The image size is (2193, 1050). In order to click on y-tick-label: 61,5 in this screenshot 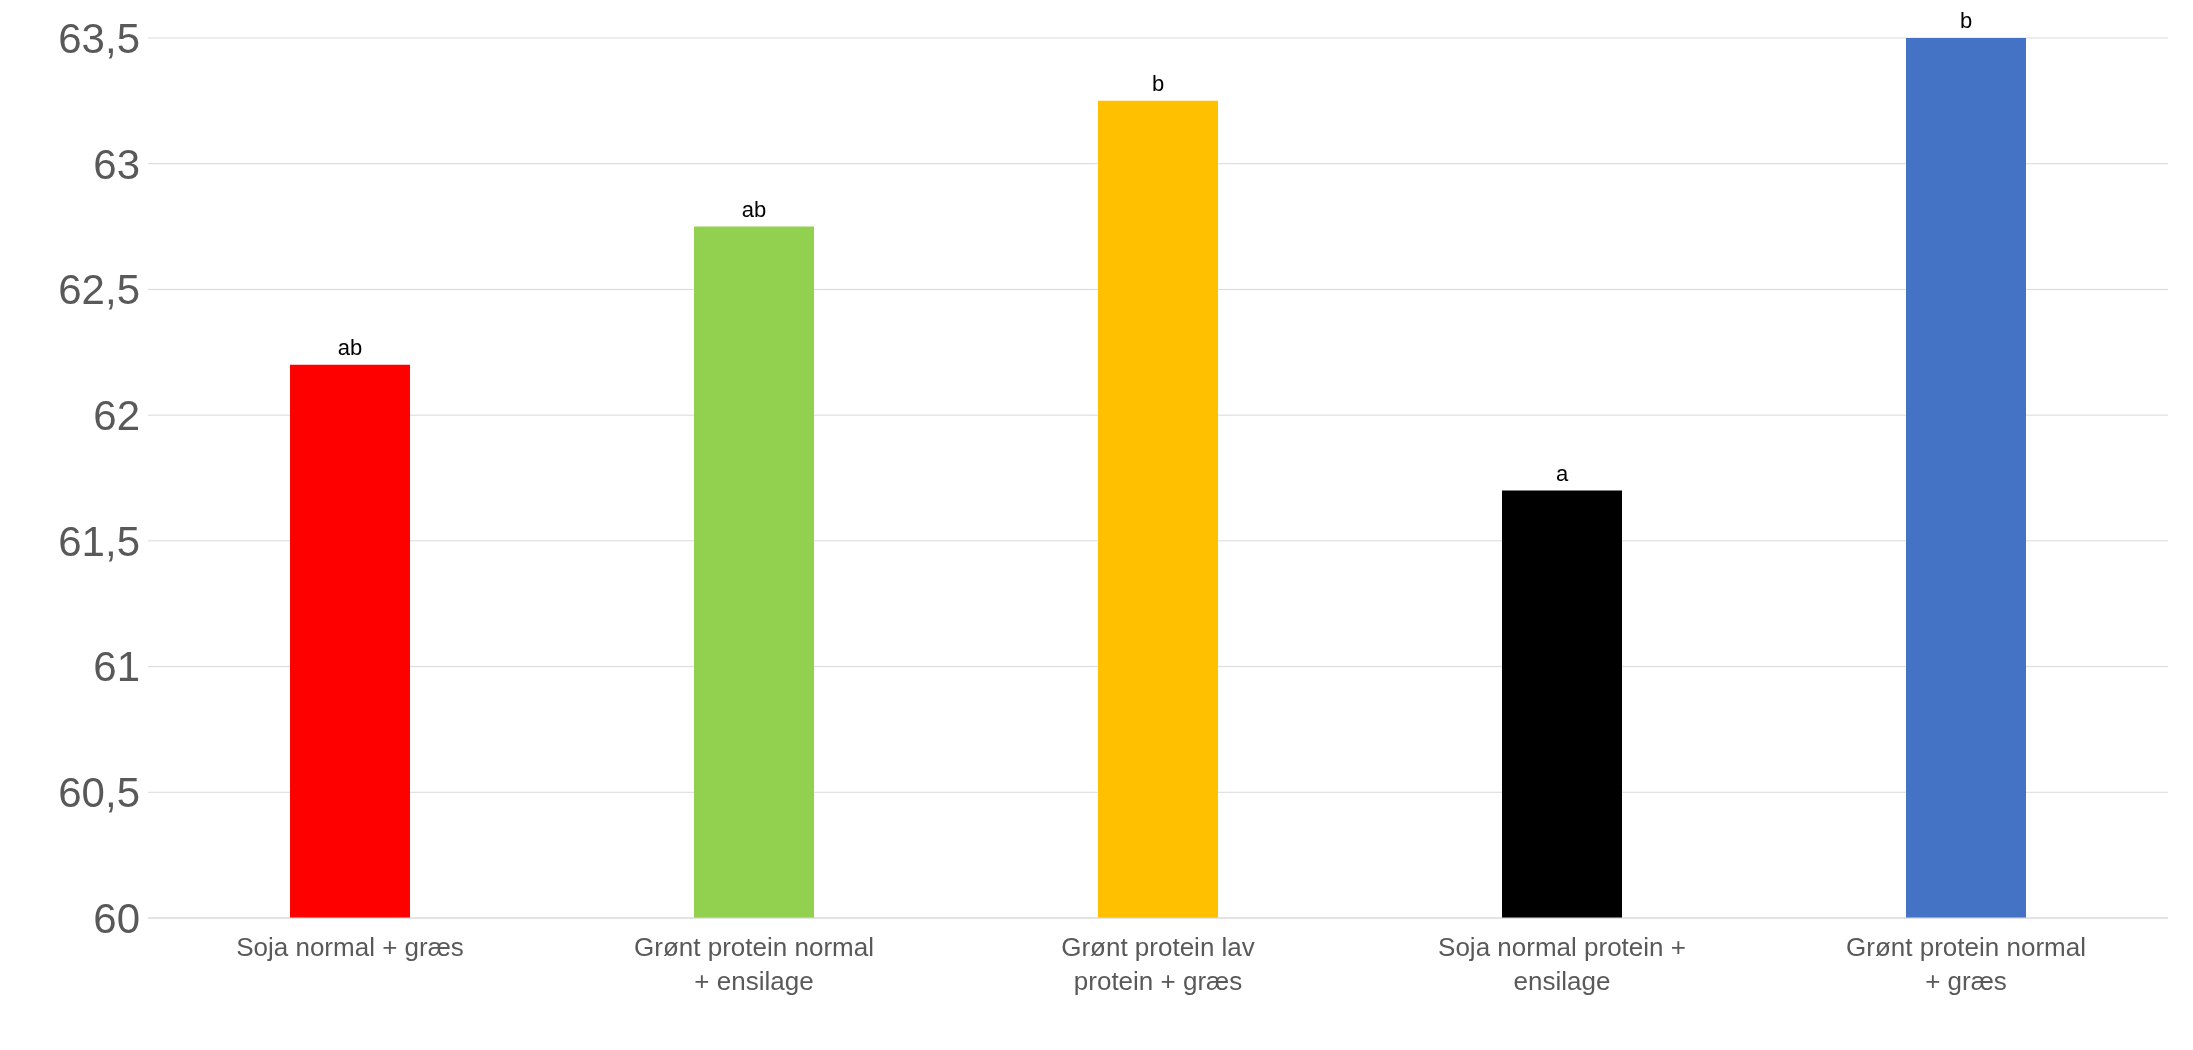, I will do `click(99, 541)`.